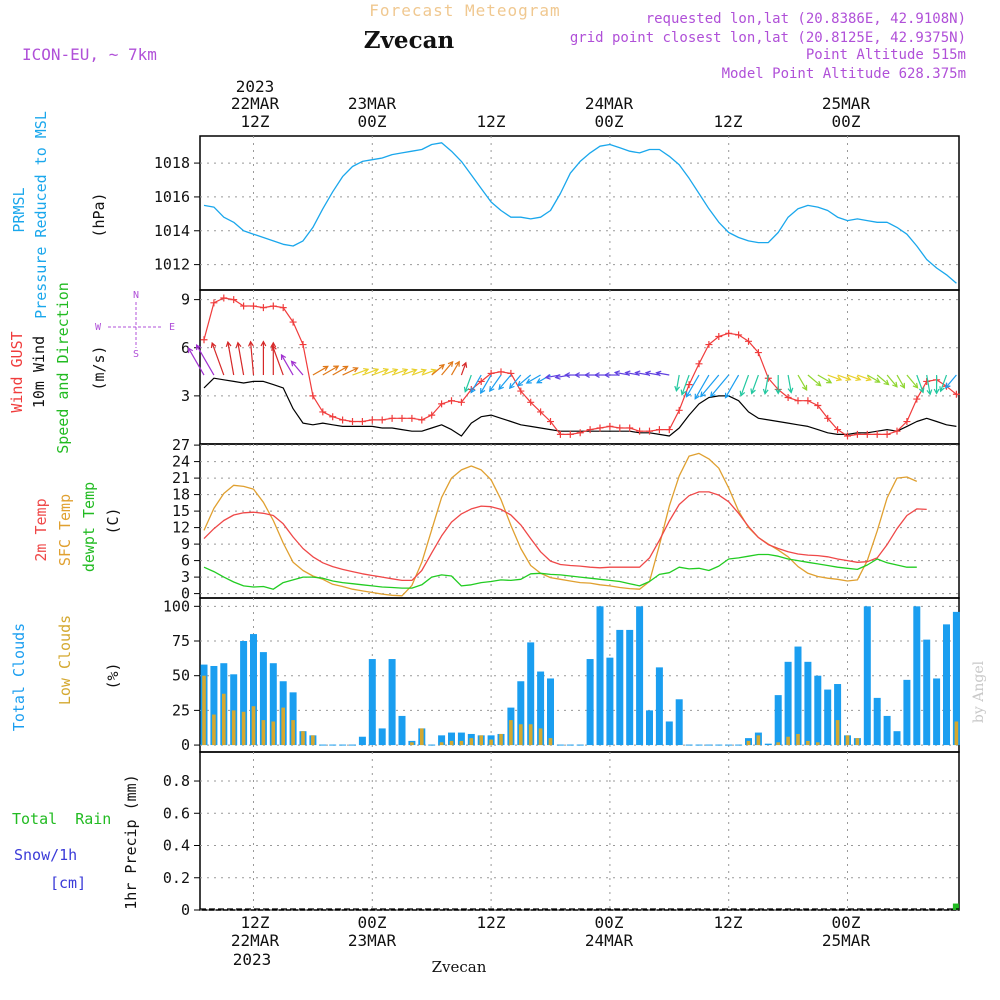  What do you see at coordinates (409, 40) in the screenshot?
I see `location-title: Zvecan` at bounding box center [409, 40].